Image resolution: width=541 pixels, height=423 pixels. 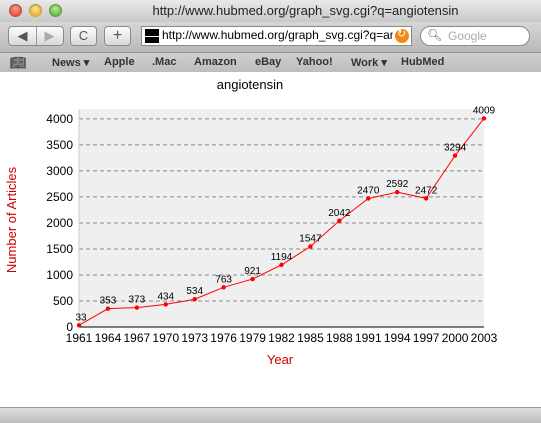 What do you see at coordinates (455, 338) in the screenshot?
I see `x-tick-label: 2000` at bounding box center [455, 338].